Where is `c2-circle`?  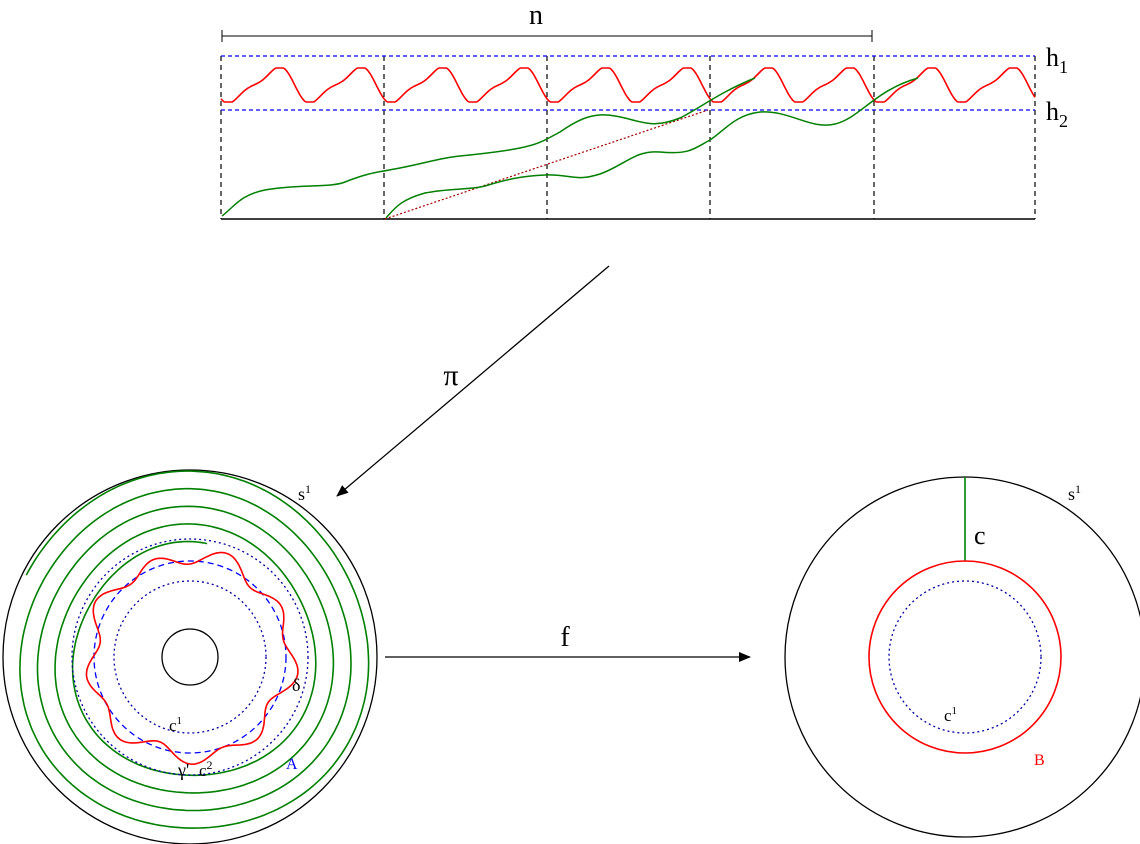 c2-circle is located at coordinates (190, 657).